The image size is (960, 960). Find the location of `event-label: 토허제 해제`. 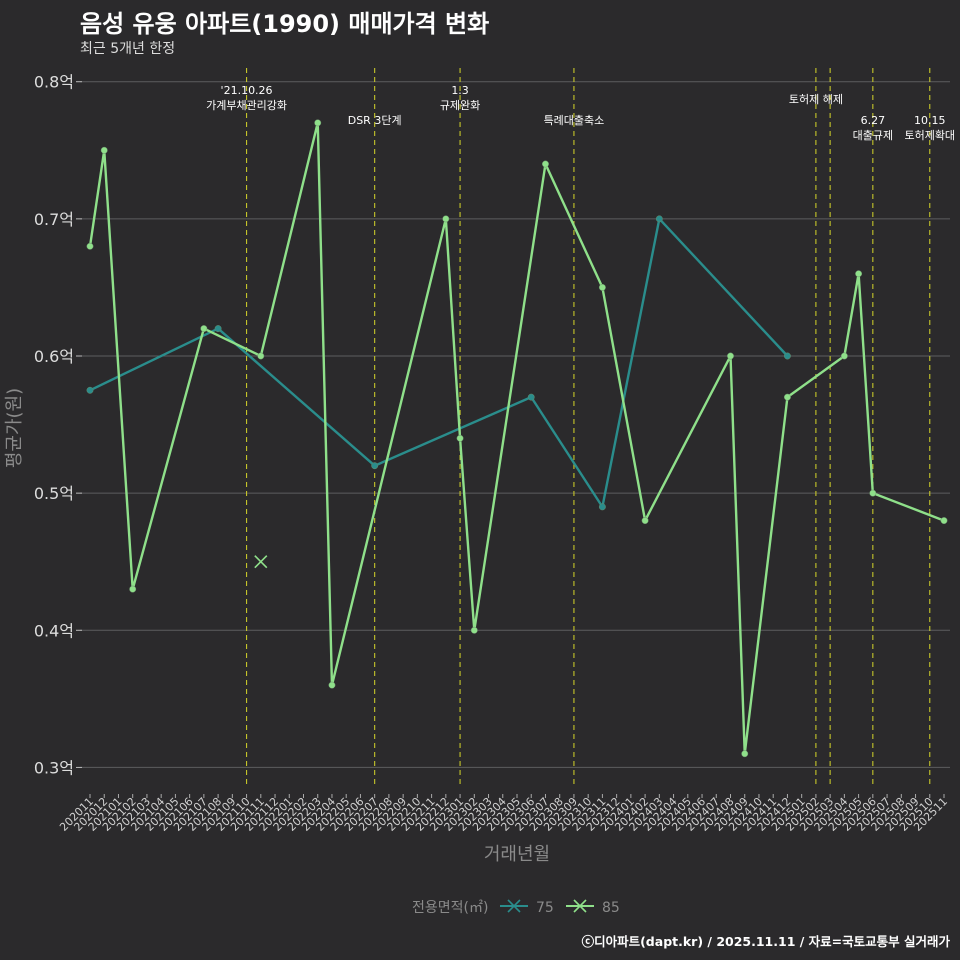

event-label: 토허제 해제 is located at coordinates (816, 99).